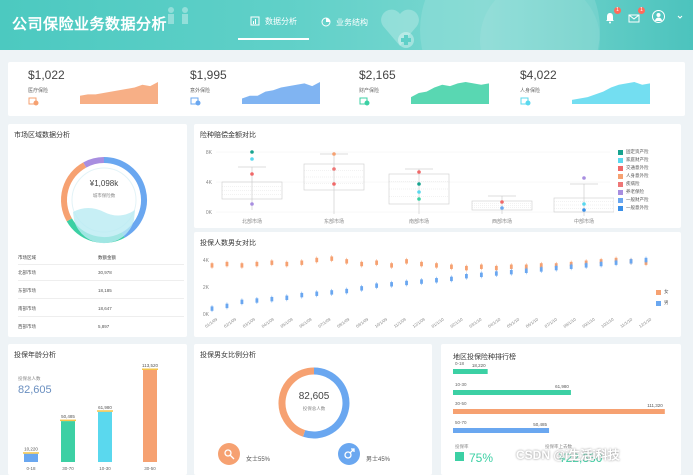 The width and height of the screenshot is (693, 475). What do you see at coordinates (105, 272) in the screenshot?
I see `cell-amount: 30,978` at bounding box center [105, 272].